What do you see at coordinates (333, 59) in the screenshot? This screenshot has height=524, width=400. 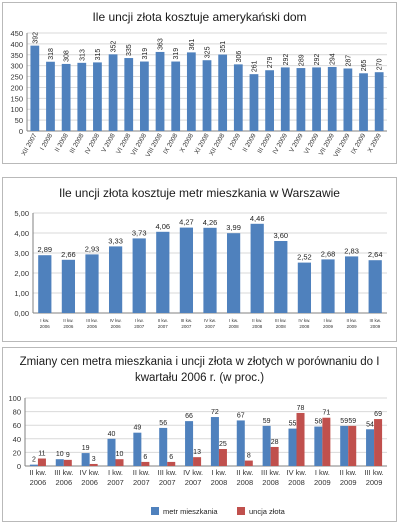 I see `data-label: 294` at bounding box center [333, 59].